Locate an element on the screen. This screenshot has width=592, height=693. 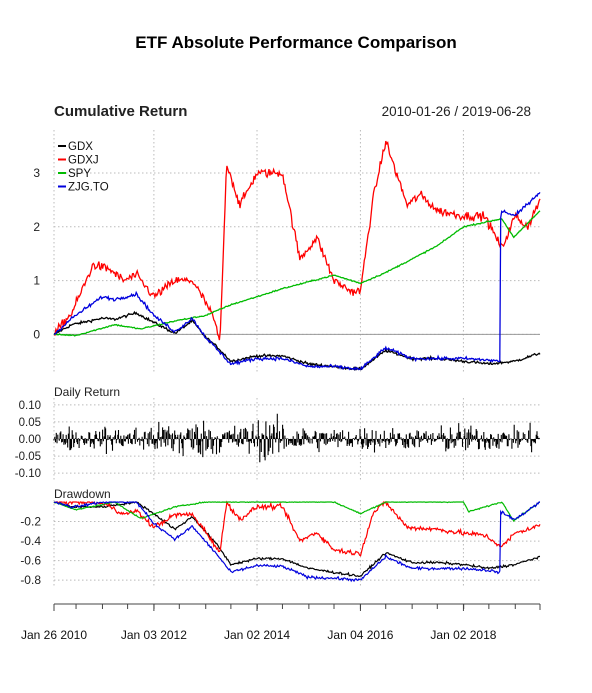
series-line-cum-GDX is located at coordinates (297, 341).